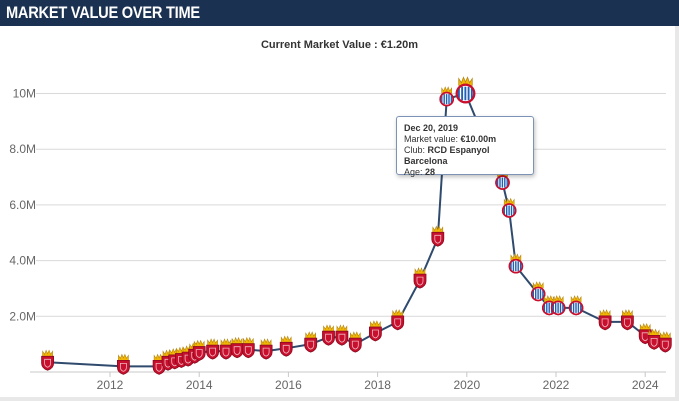 Image resolution: width=679 pixels, height=401 pixels. I want to click on x-tick-label: 2018, so click(377, 385).